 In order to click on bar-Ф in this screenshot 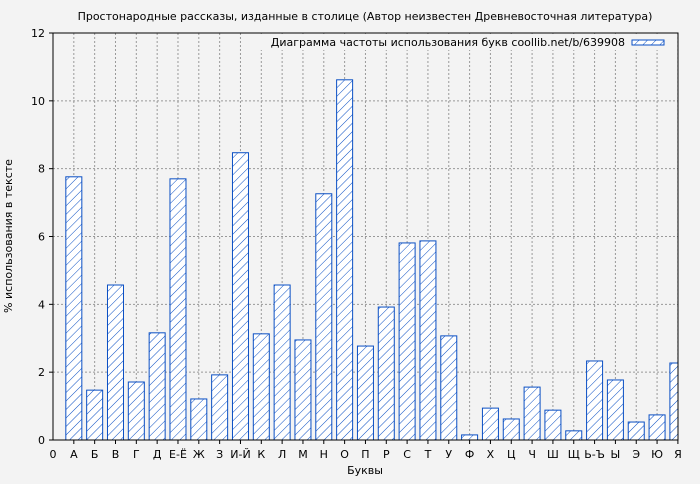, I will do `click(470, 437)`.